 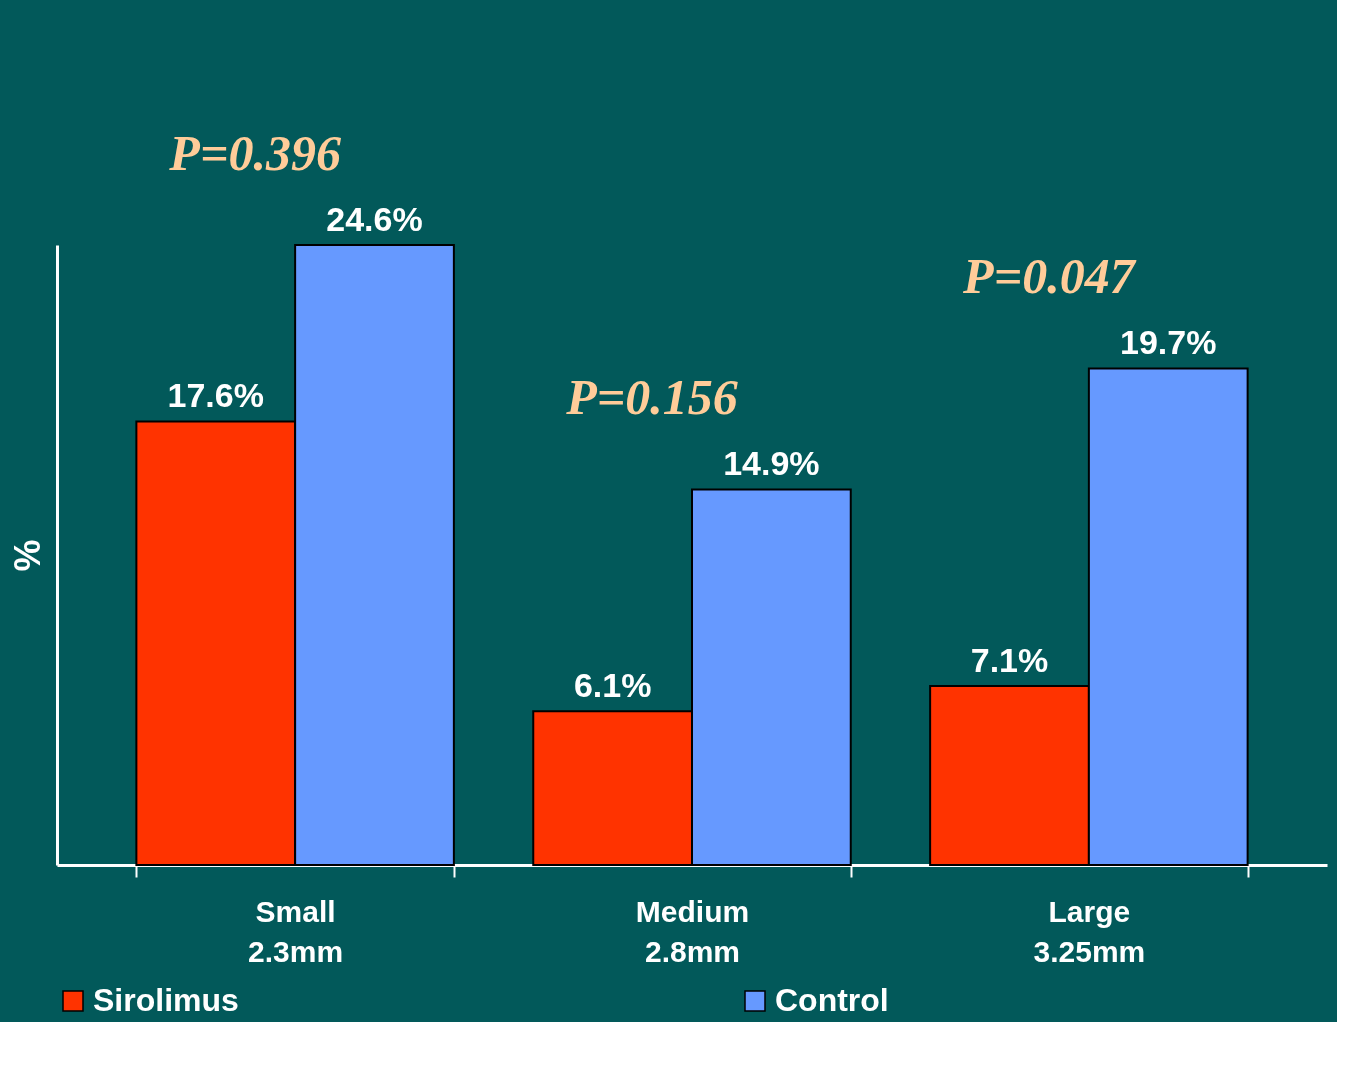 What do you see at coordinates (296, 931) in the screenshot?
I see `x-tick-label: Small 2.3mm` at bounding box center [296, 931].